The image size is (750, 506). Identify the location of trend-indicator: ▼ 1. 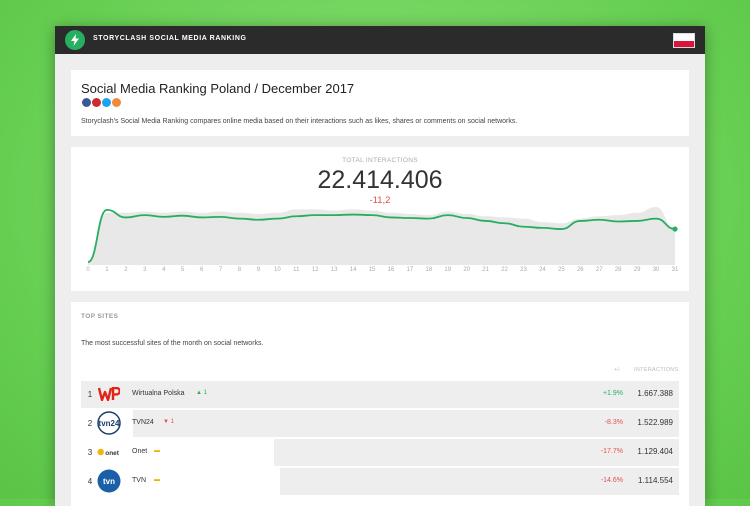
(168, 422).